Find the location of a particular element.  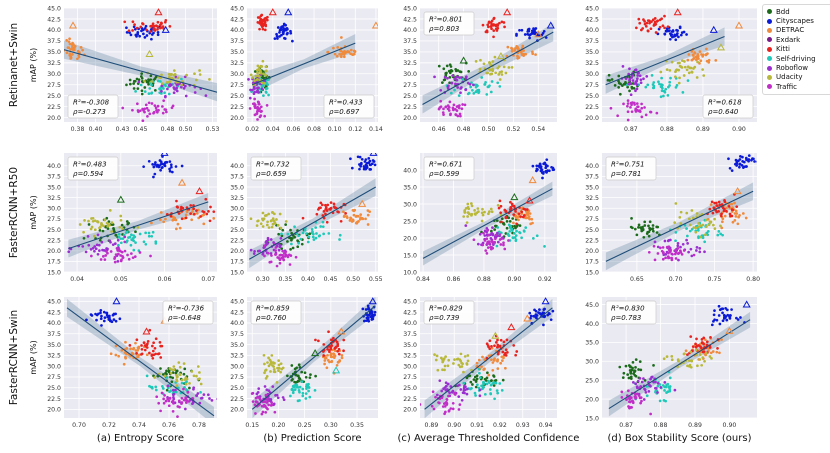

legend-item-traffic: Traffic is located at coordinates (798, 86).